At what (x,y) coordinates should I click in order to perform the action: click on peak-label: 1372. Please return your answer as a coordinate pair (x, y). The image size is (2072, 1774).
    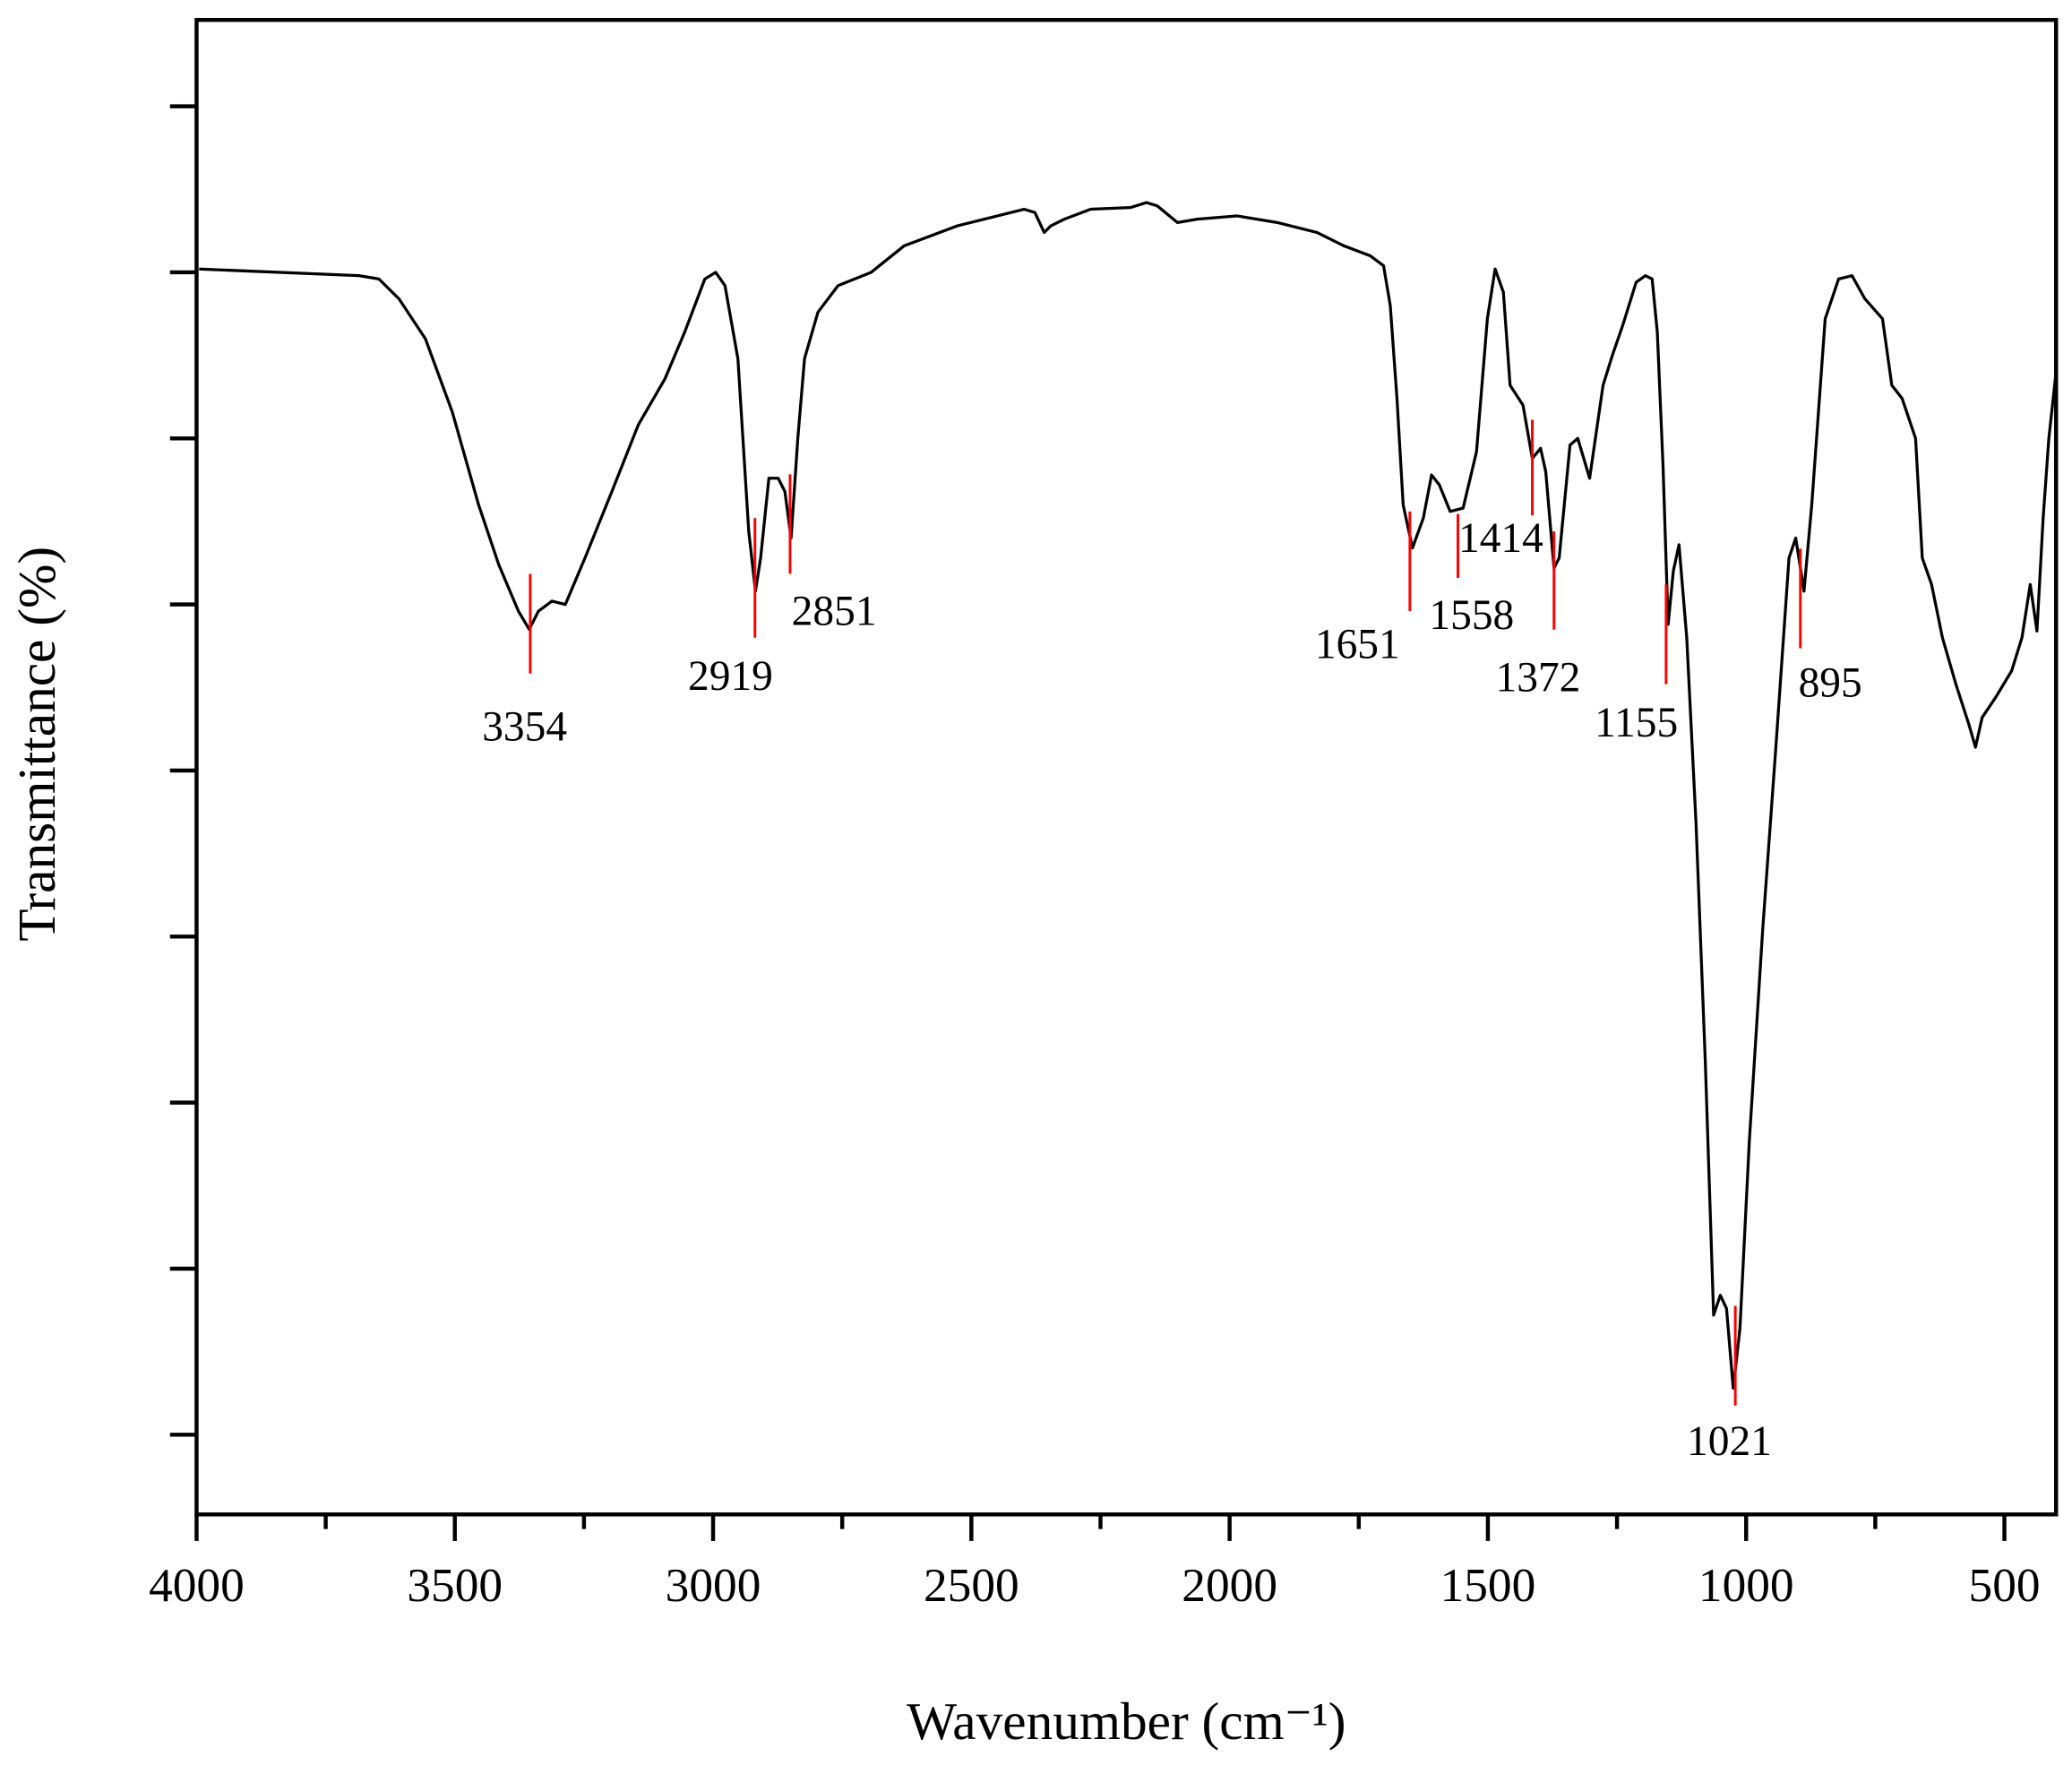
    Looking at the image, I should click on (1539, 678).